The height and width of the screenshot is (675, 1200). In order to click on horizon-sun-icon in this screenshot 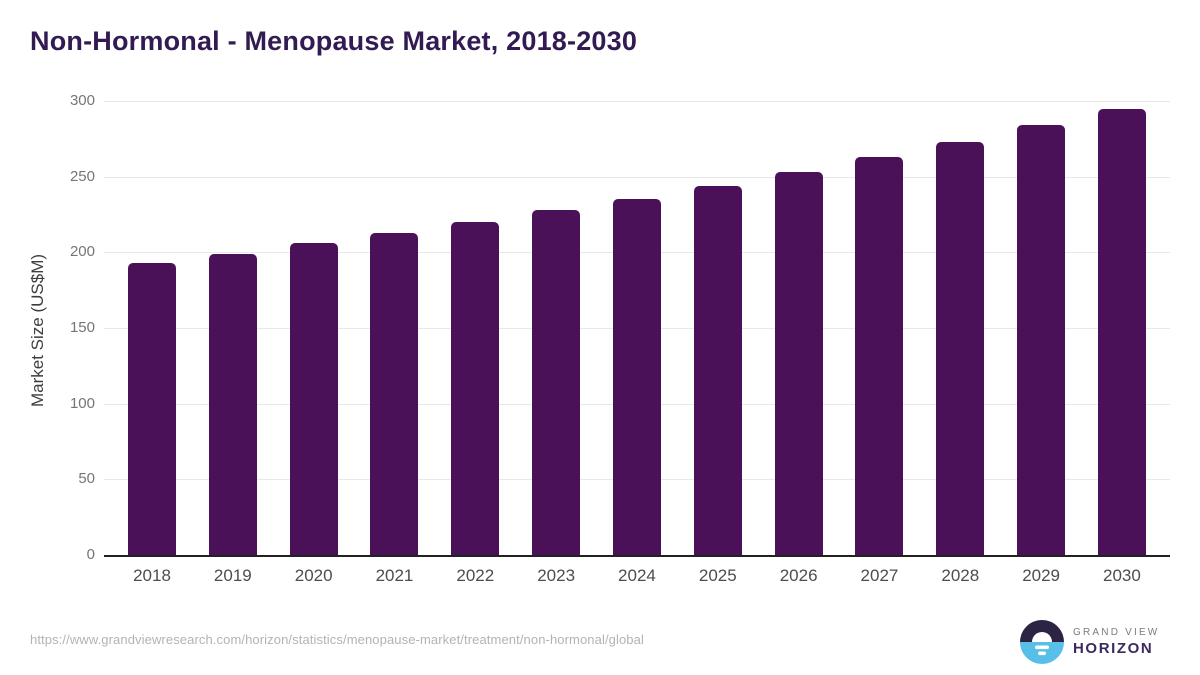, I will do `click(1042, 642)`.